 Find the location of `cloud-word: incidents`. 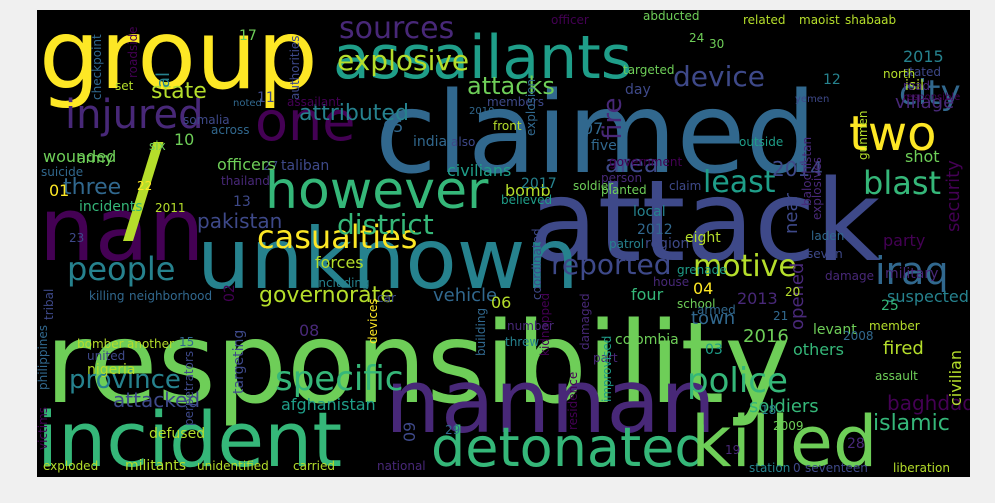

cloud-word: incidents is located at coordinates (111, 207).